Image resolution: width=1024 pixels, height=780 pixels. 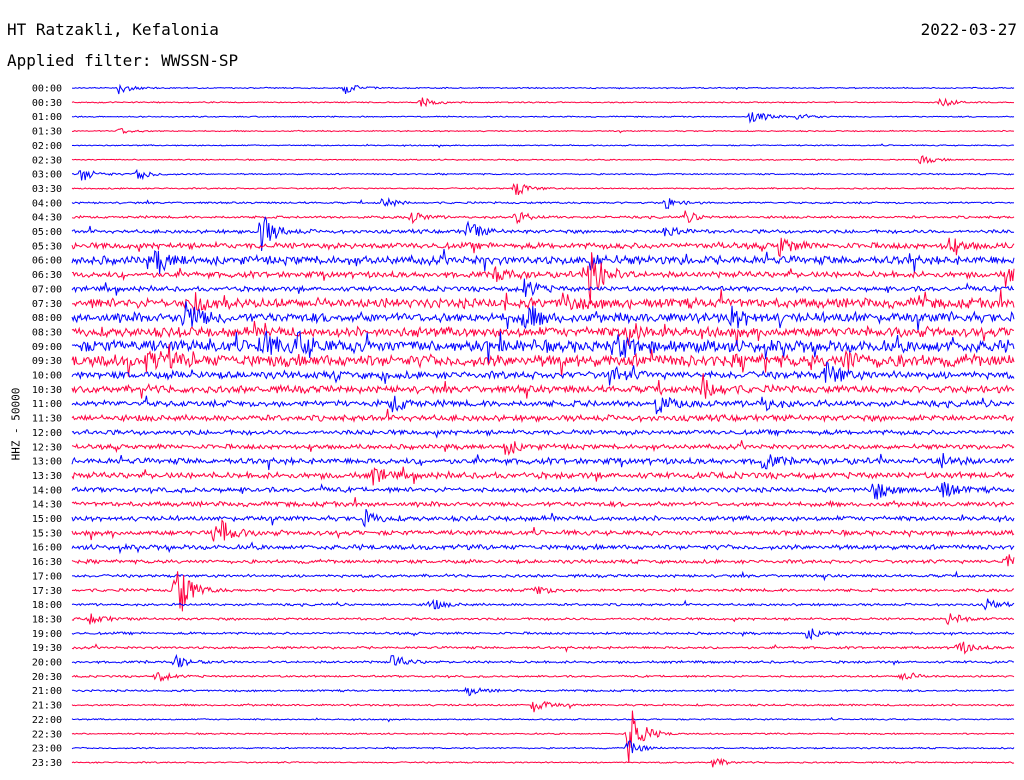 What do you see at coordinates (47, 347) in the screenshot?
I see `row-time-label: 09:00` at bounding box center [47, 347].